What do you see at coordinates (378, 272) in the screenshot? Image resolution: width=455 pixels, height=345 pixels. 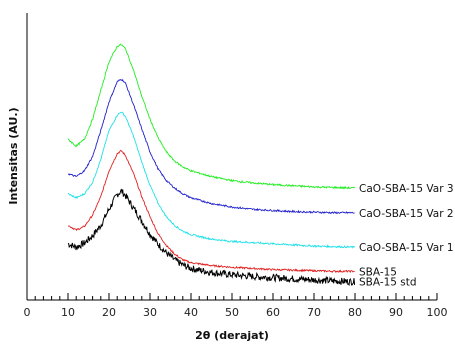 I see `series-label-1: SBA-15` at bounding box center [378, 272].